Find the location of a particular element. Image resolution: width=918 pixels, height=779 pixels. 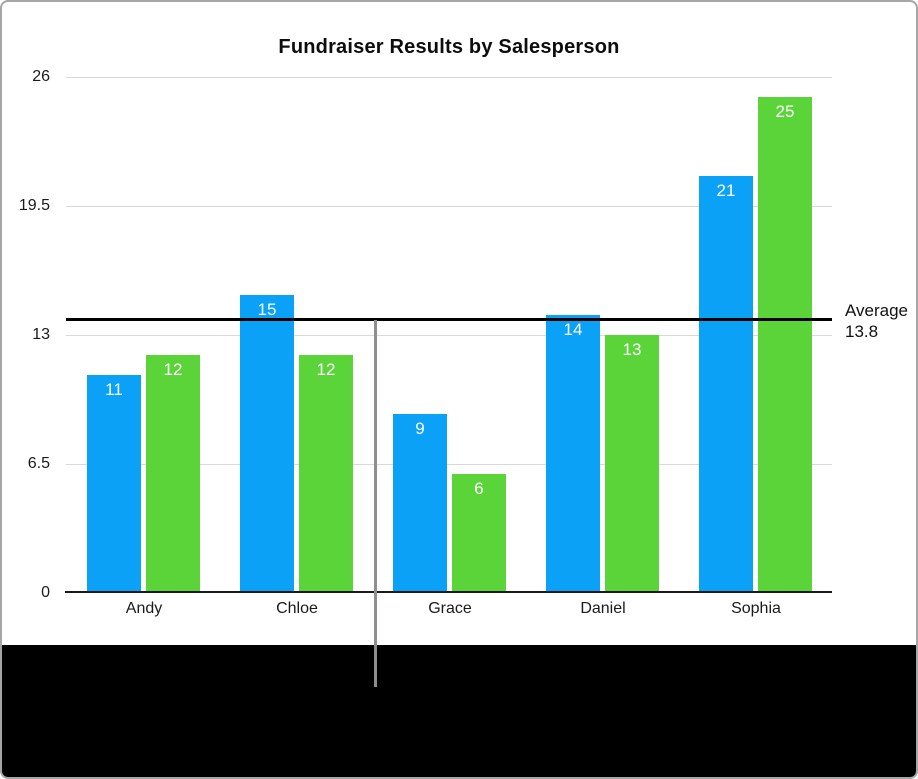

bar-value-label: 9 is located at coordinates (420, 428).